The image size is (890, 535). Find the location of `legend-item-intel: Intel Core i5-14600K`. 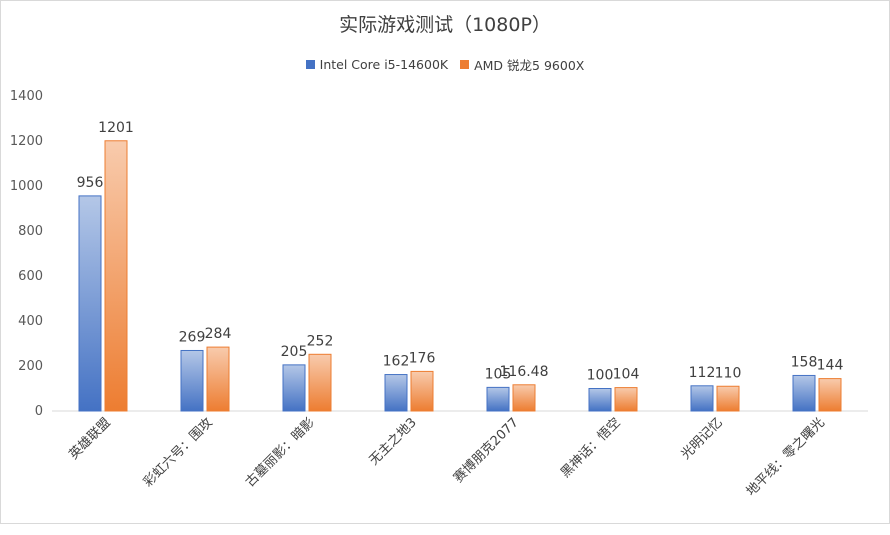

legend-item-intel: Intel Core i5-14600K is located at coordinates (377, 64).